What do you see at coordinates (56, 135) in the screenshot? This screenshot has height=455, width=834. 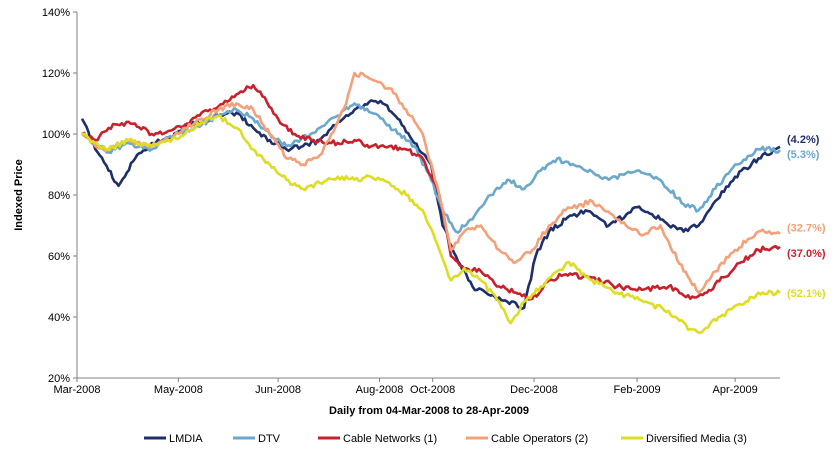 I see `y-tick-label: 100%` at bounding box center [56, 135].